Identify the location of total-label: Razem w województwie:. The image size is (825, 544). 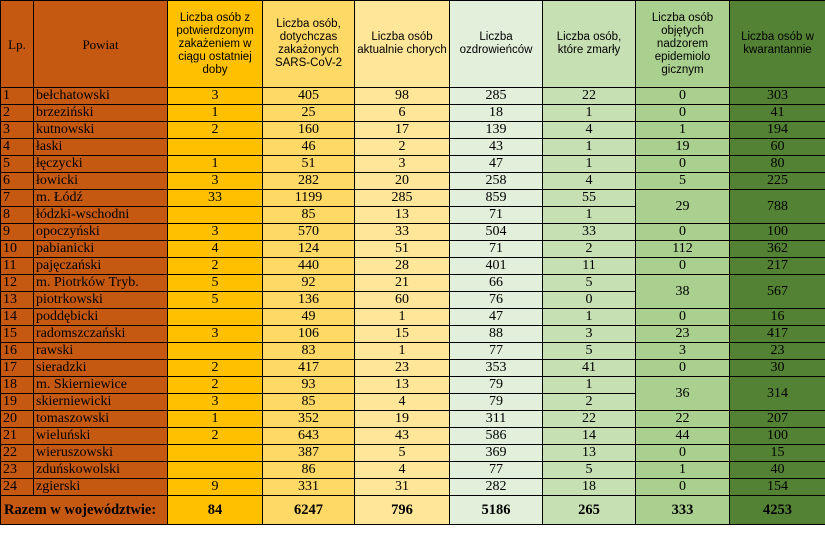
(84, 510).